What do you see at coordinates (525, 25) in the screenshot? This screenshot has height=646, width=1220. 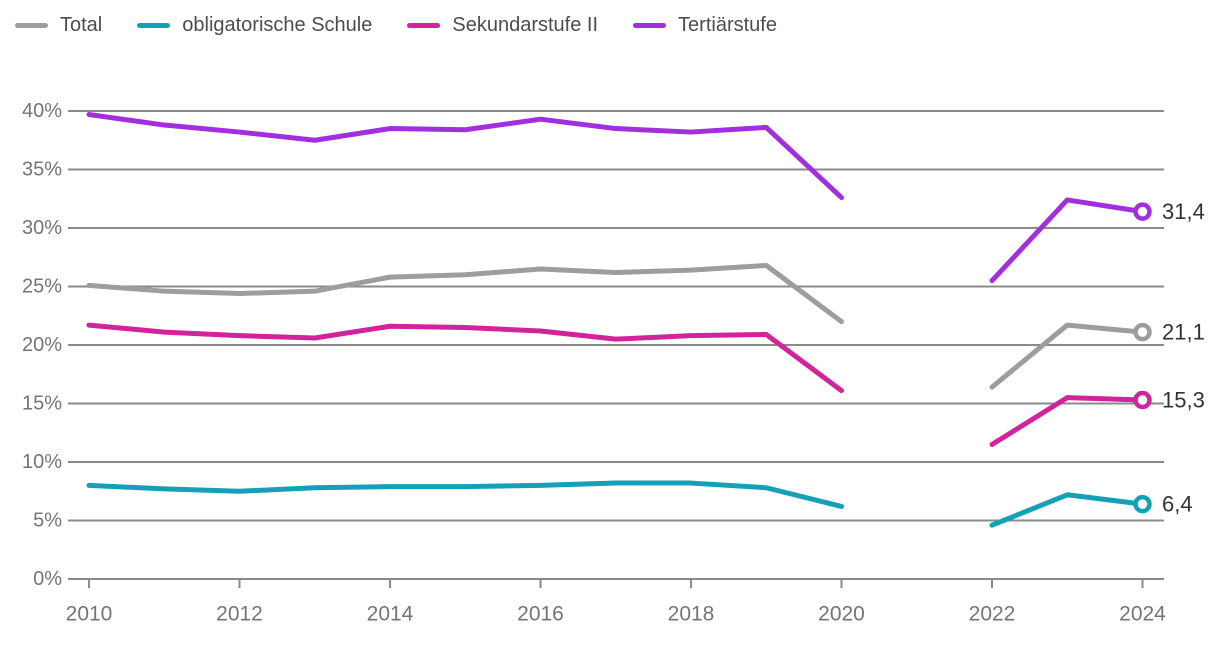 I see `legend-label-sekundarstufe-ii: Sekundarstufe II` at bounding box center [525, 25].